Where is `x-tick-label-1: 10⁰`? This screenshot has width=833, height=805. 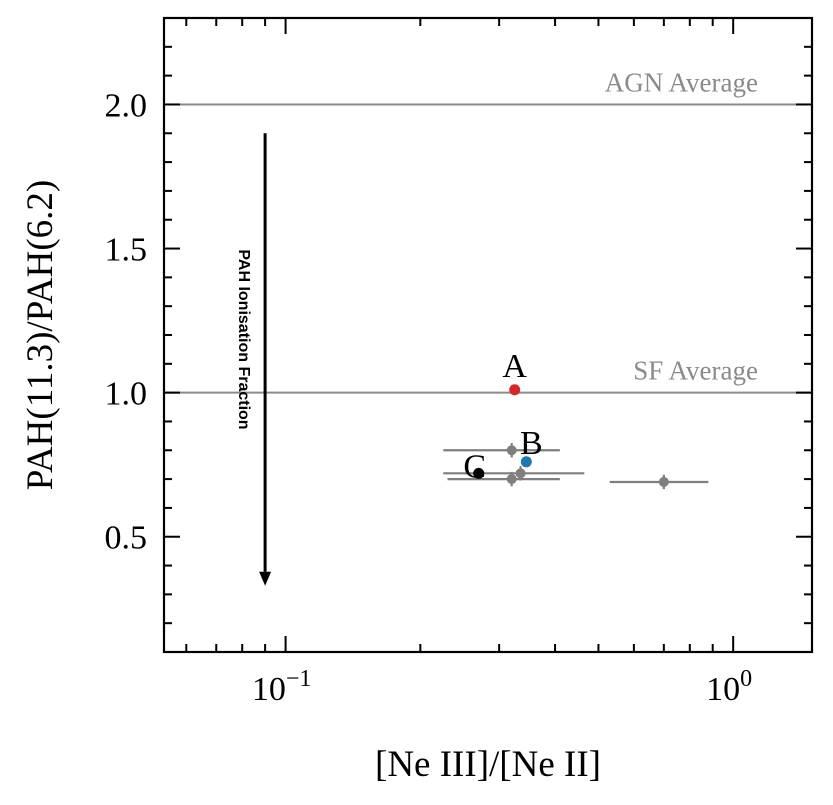 x-tick-label-1: 10⁰ is located at coordinates (729, 687).